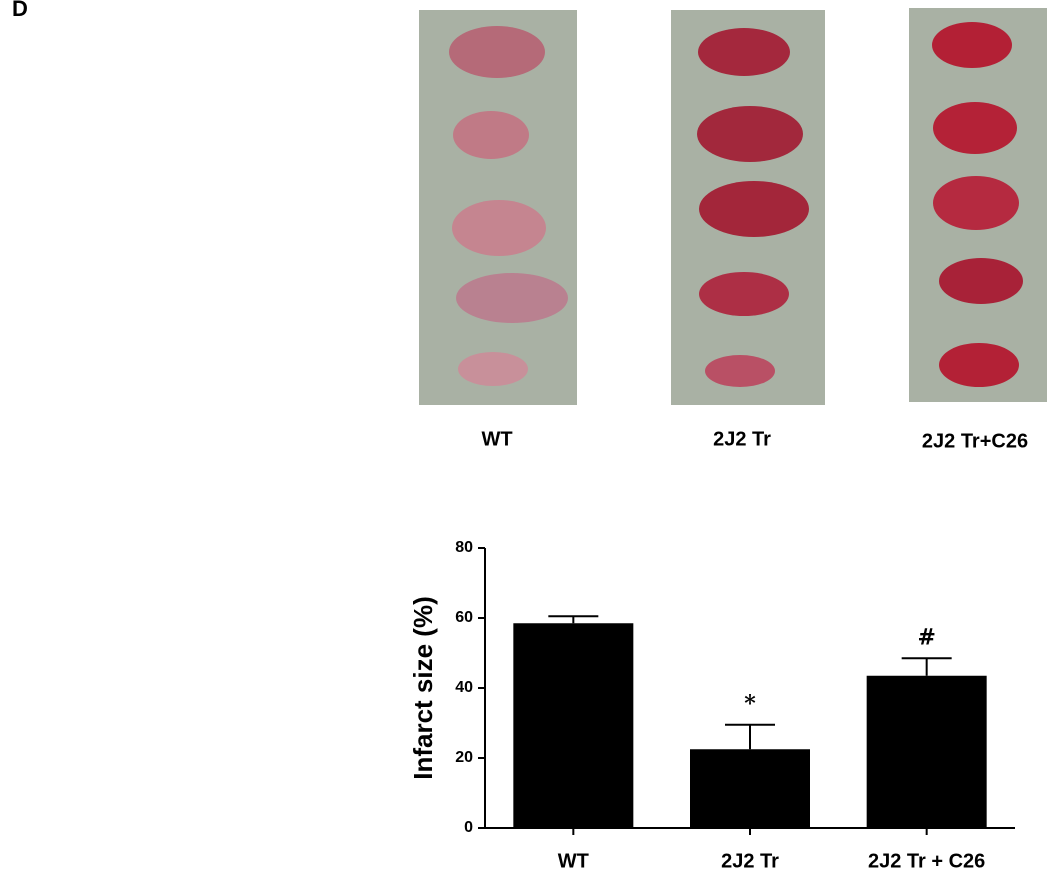 The height and width of the screenshot is (875, 1050). Describe the element at coordinates (926, 861) in the screenshot. I see `x-tick-label: 2J2 Tr + C26` at that location.